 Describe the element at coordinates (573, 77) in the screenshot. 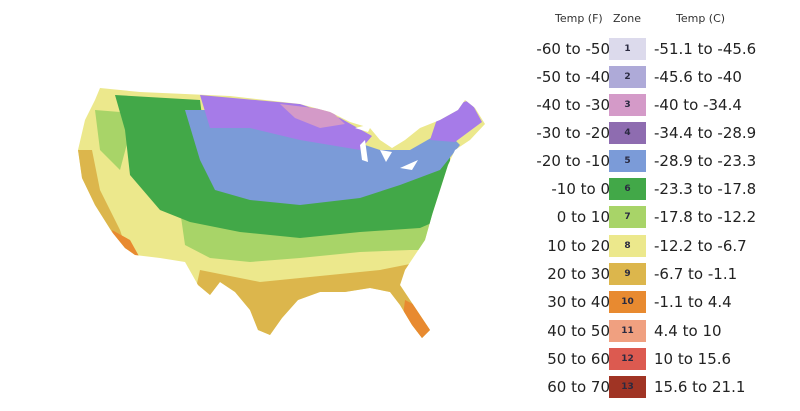

I see `temp-f: -50 to -40` at that location.